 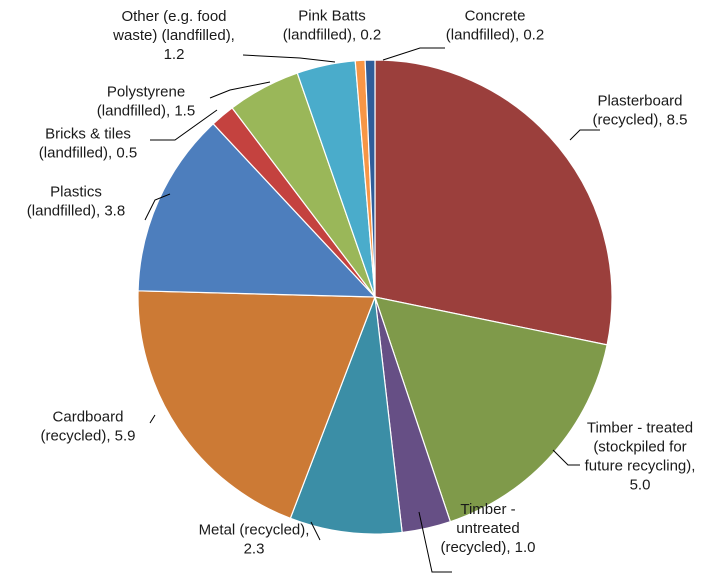 What do you see at coordinates (254, 530) in the screenshot?
I see `label-line: Metal (recycled),` at bounding box center [254, 530].